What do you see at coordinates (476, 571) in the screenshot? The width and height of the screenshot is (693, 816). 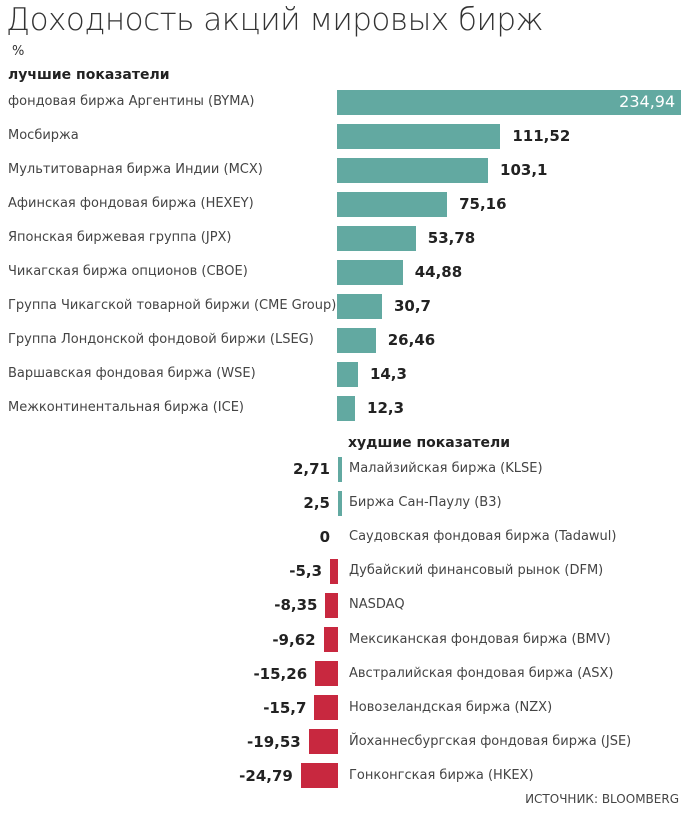 I see `category-label: Дубайский финансовый рынок (DFM)` at bounding box center [476, 571].